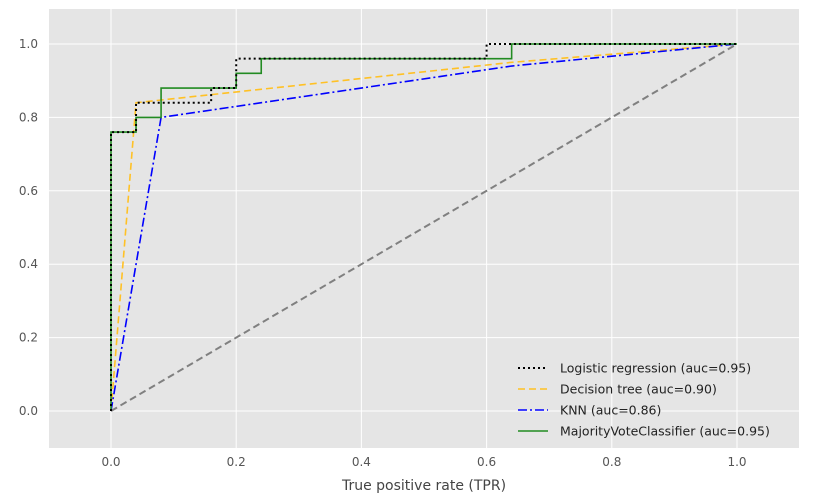 The image size is (828, 503). Describe the element at coordinates (611, 462) in the screenshot. I see `x-tick-label: 0.8` at that location.